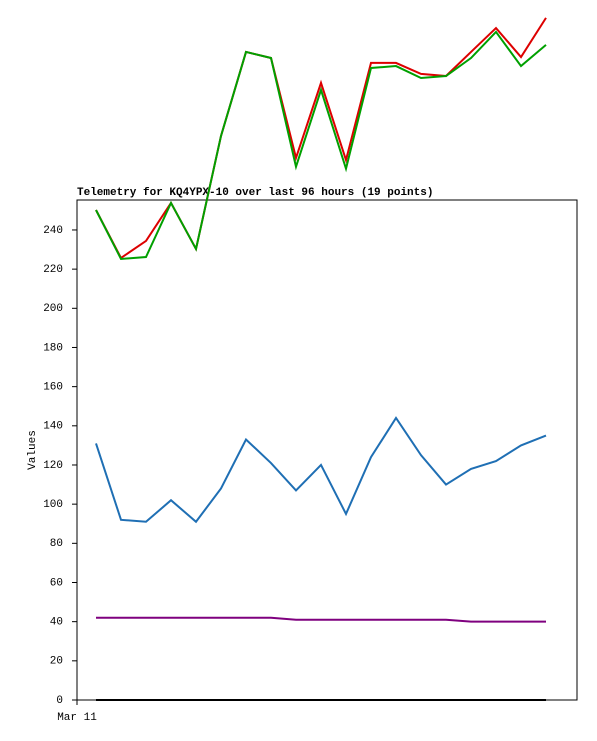 This screenshot has height=741, width=597. Describe the element at coordinates (53, 231) in the screenshot. I see `y-tick-label: 240` at that location.